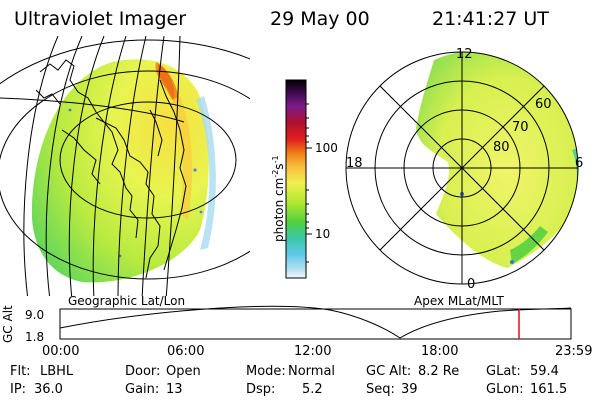  What do you see at coordinates (57, 371) in the screenshot?
I see `filter-value: LBHL` at bounding box center [57, 371].